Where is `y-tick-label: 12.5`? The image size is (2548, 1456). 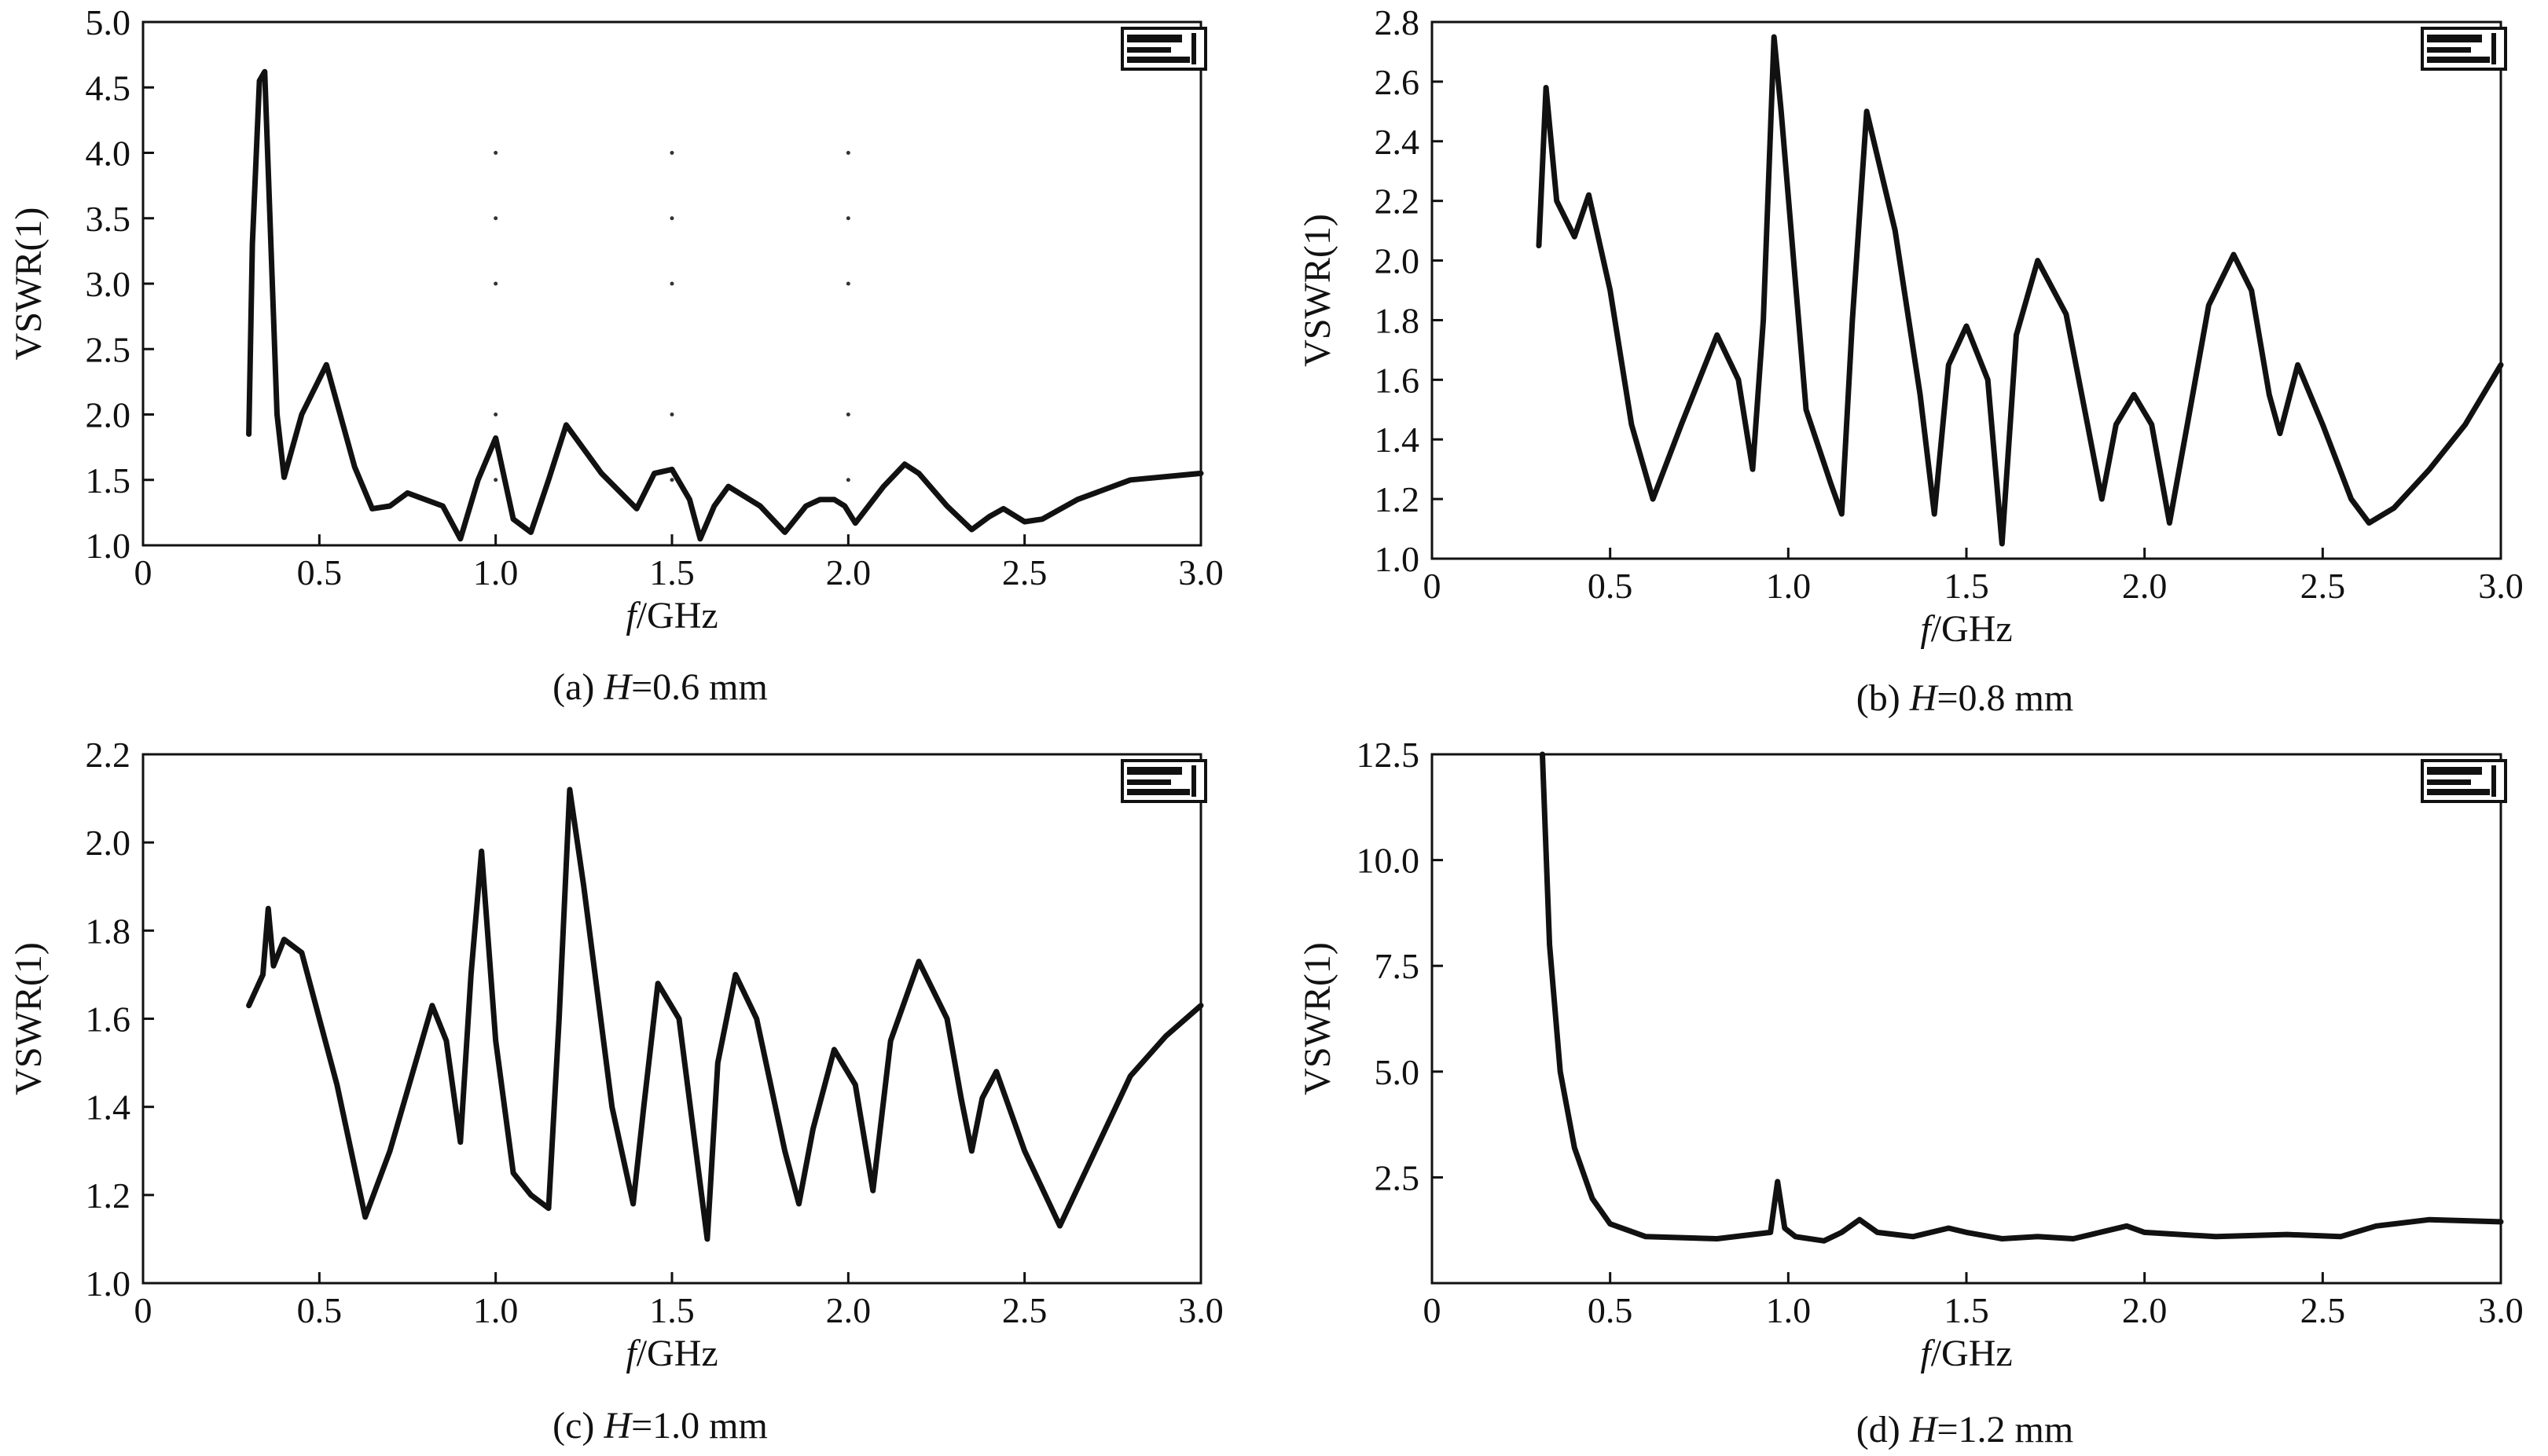
y-tick-label: 12.5 is located at coordinates (1388, 755).